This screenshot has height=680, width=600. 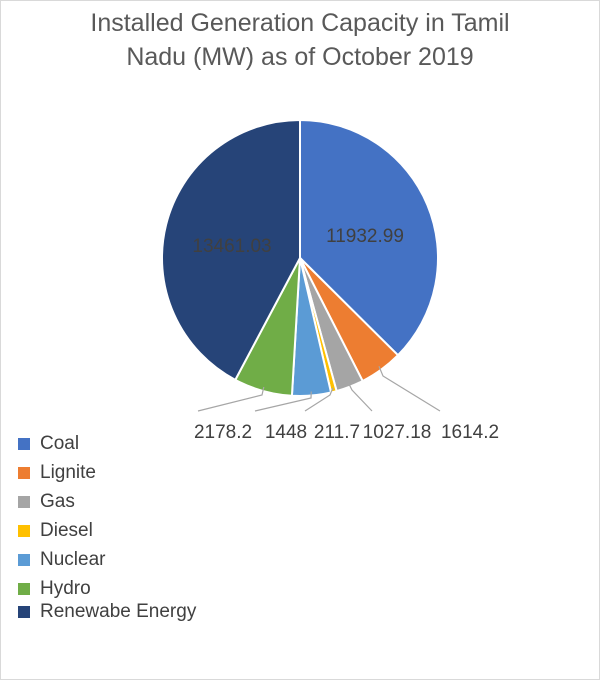 I want to click on legend-item-gas: Gas, so click(x=46, y=502).